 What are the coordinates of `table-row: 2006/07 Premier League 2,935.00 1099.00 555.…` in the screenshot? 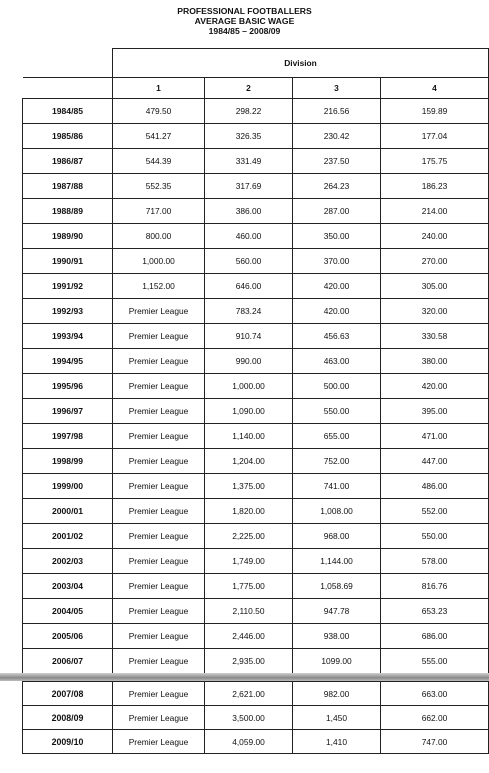 It's located at (255, 661).